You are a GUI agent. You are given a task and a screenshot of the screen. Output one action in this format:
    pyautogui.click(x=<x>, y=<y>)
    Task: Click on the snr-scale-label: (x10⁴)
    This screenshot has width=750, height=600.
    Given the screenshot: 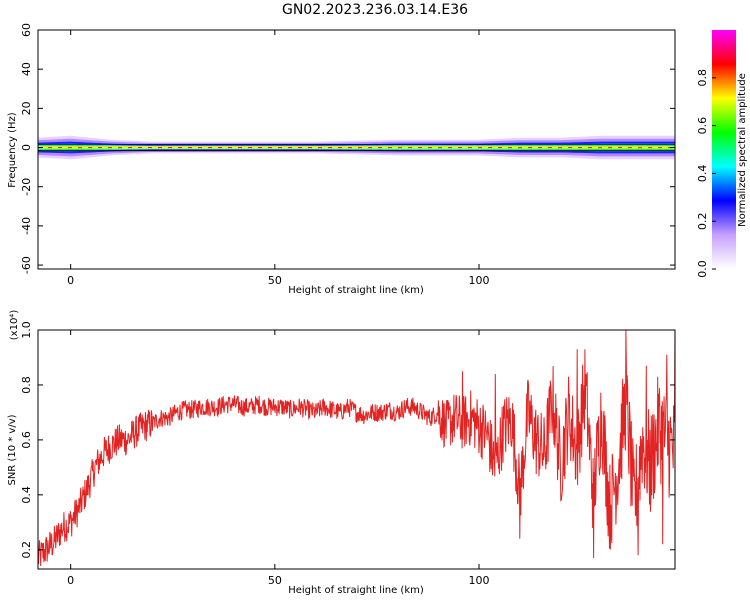 What is the action you would take?
    pyautogui.click(x=14, y=325)
    